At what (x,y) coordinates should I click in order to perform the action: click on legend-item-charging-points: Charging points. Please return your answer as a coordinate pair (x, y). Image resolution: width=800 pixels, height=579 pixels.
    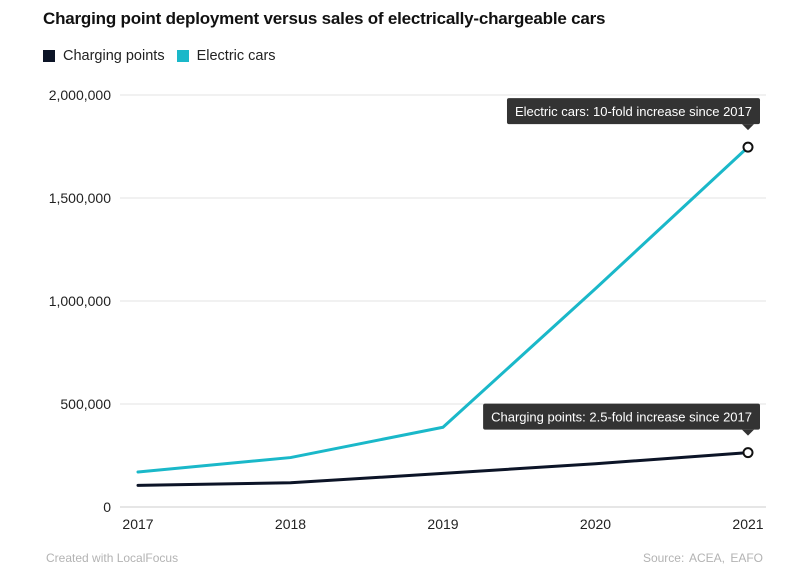
    Looking at the image, I should click on (104, 56).